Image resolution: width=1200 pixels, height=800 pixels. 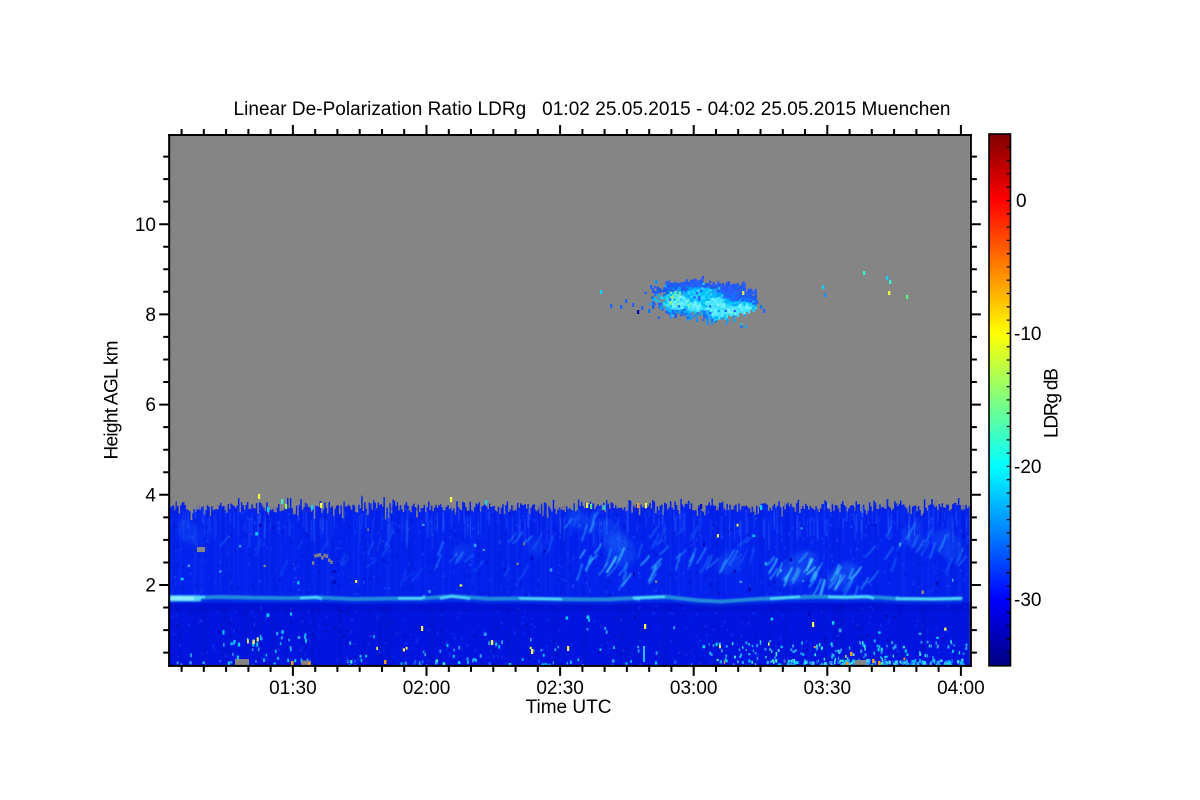 I want to click on svg-text: 01:30, so click(x=293, y=688).